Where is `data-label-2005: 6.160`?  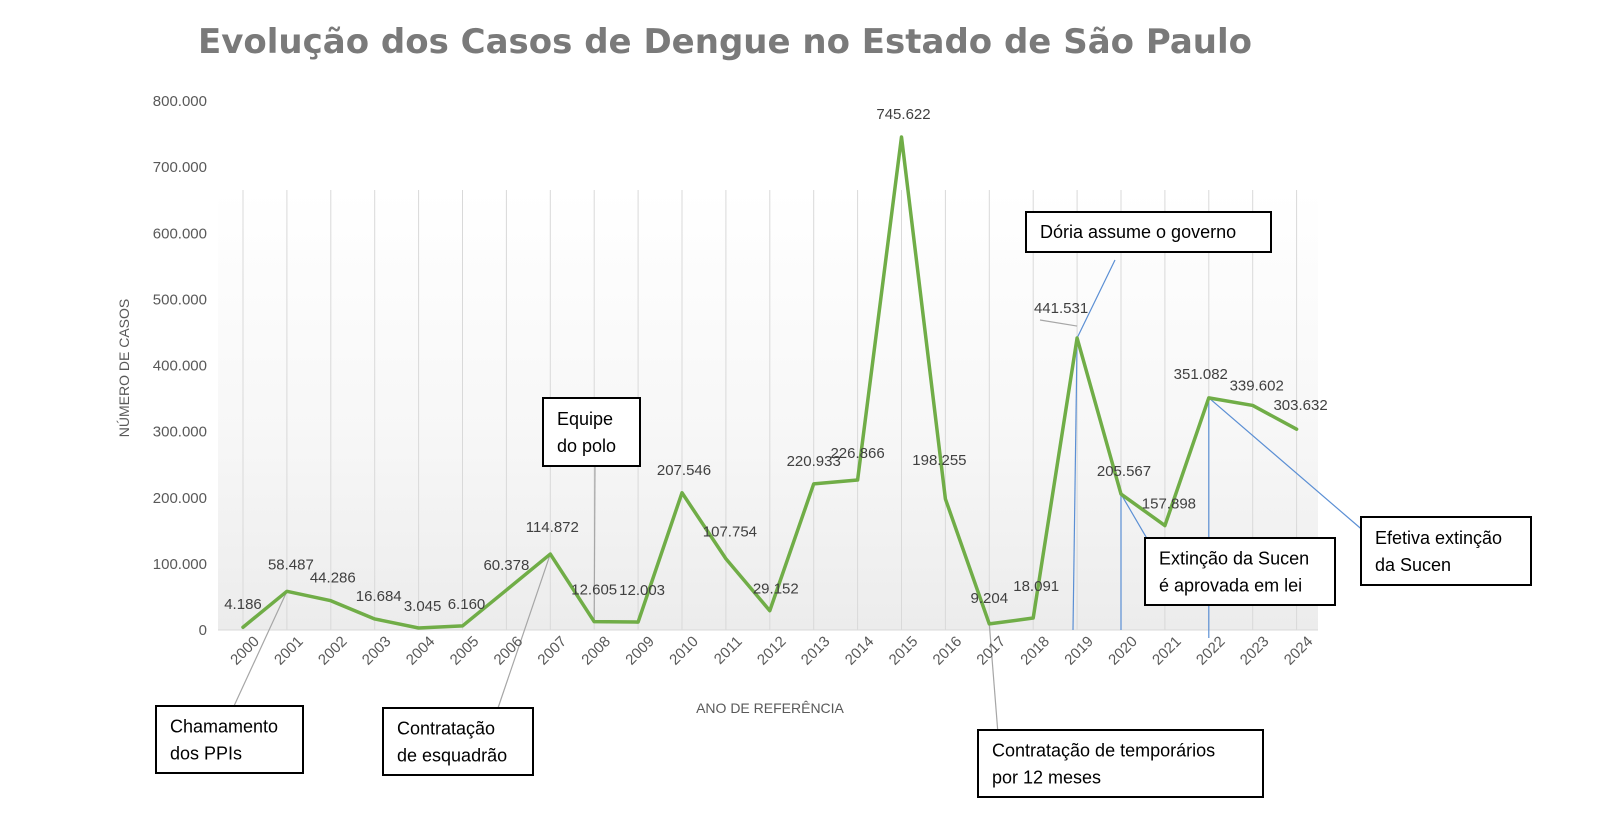 data-label-2005: 6.160 is located at coordinates (467, 604).